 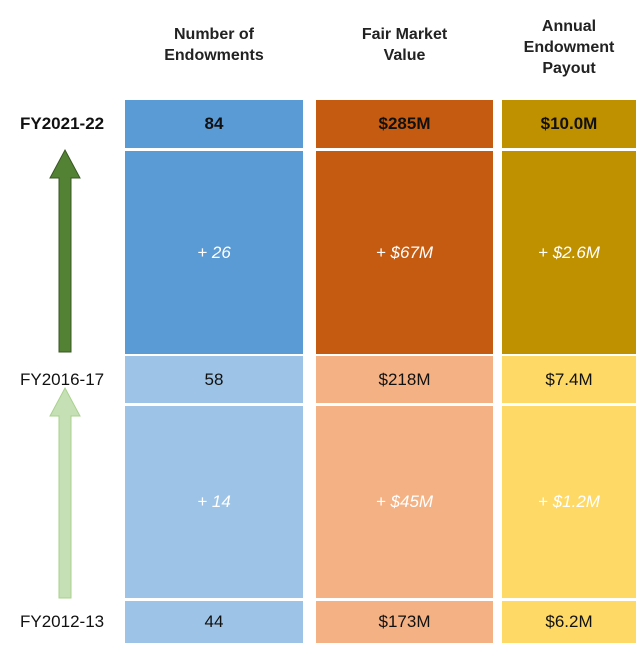 I want to click on change-cell: + $2.6M, so click(x=569, y=252).